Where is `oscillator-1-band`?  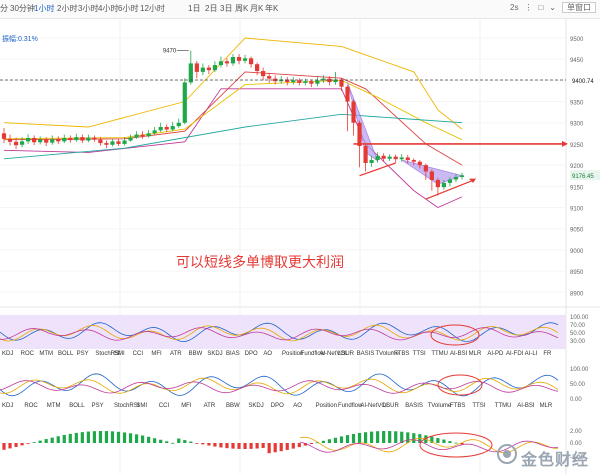 oscillator-1-band is located at coordinates (283, 332).